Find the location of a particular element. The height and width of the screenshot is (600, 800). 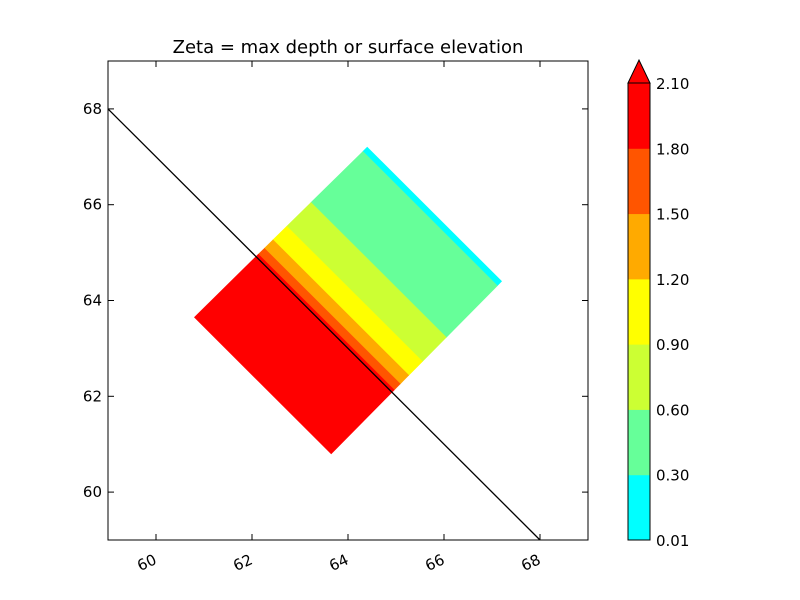

x-tick-label: 66 is located at coordinates (434, 563).